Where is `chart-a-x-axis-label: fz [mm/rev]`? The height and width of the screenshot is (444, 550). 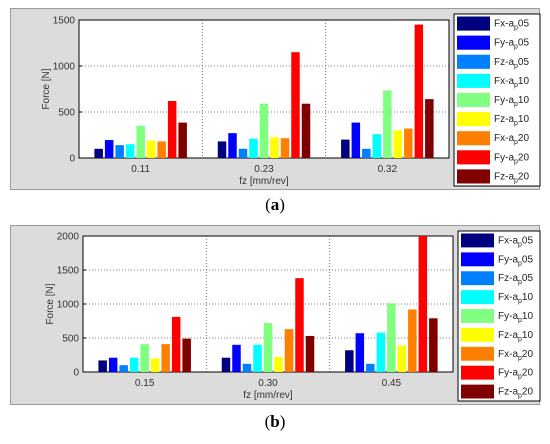
chart-a-x-axis-label: fz [mm/rev] is located at coordinates (264, 181).